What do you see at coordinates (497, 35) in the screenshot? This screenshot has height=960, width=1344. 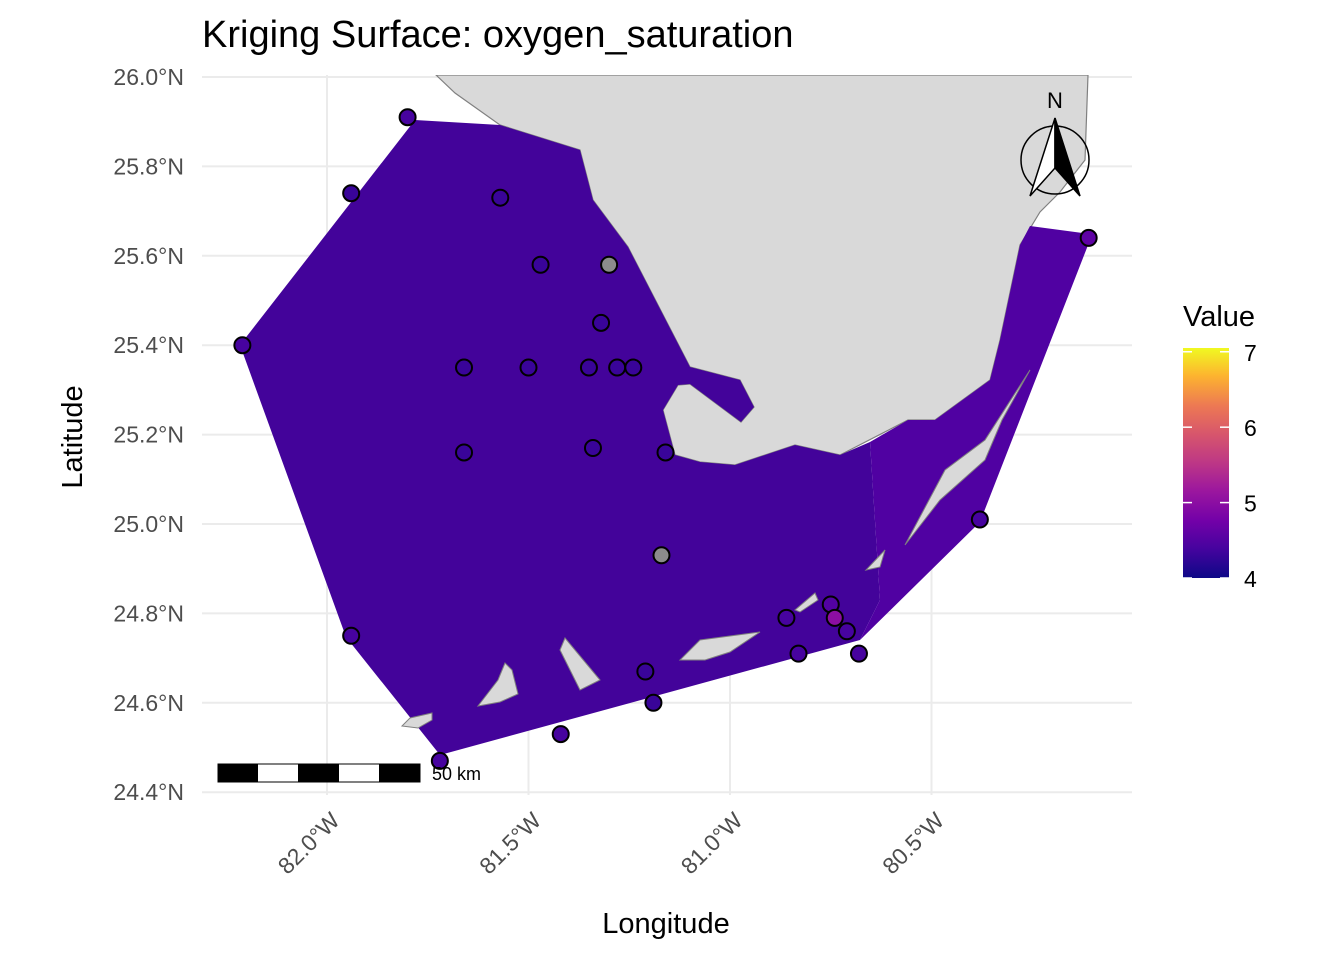 I see `chart-title: Kriging Surface: oxygen_saturation` at bounding box center [497, 35].